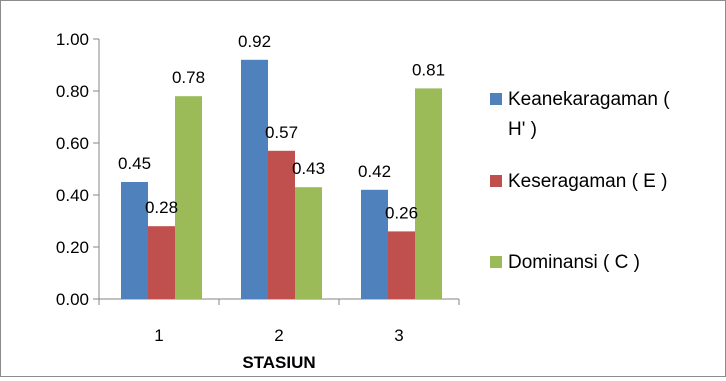 The width and height of the screenshot is (726, 381). I want to click on data-label: 0.92, so click(254, 41).